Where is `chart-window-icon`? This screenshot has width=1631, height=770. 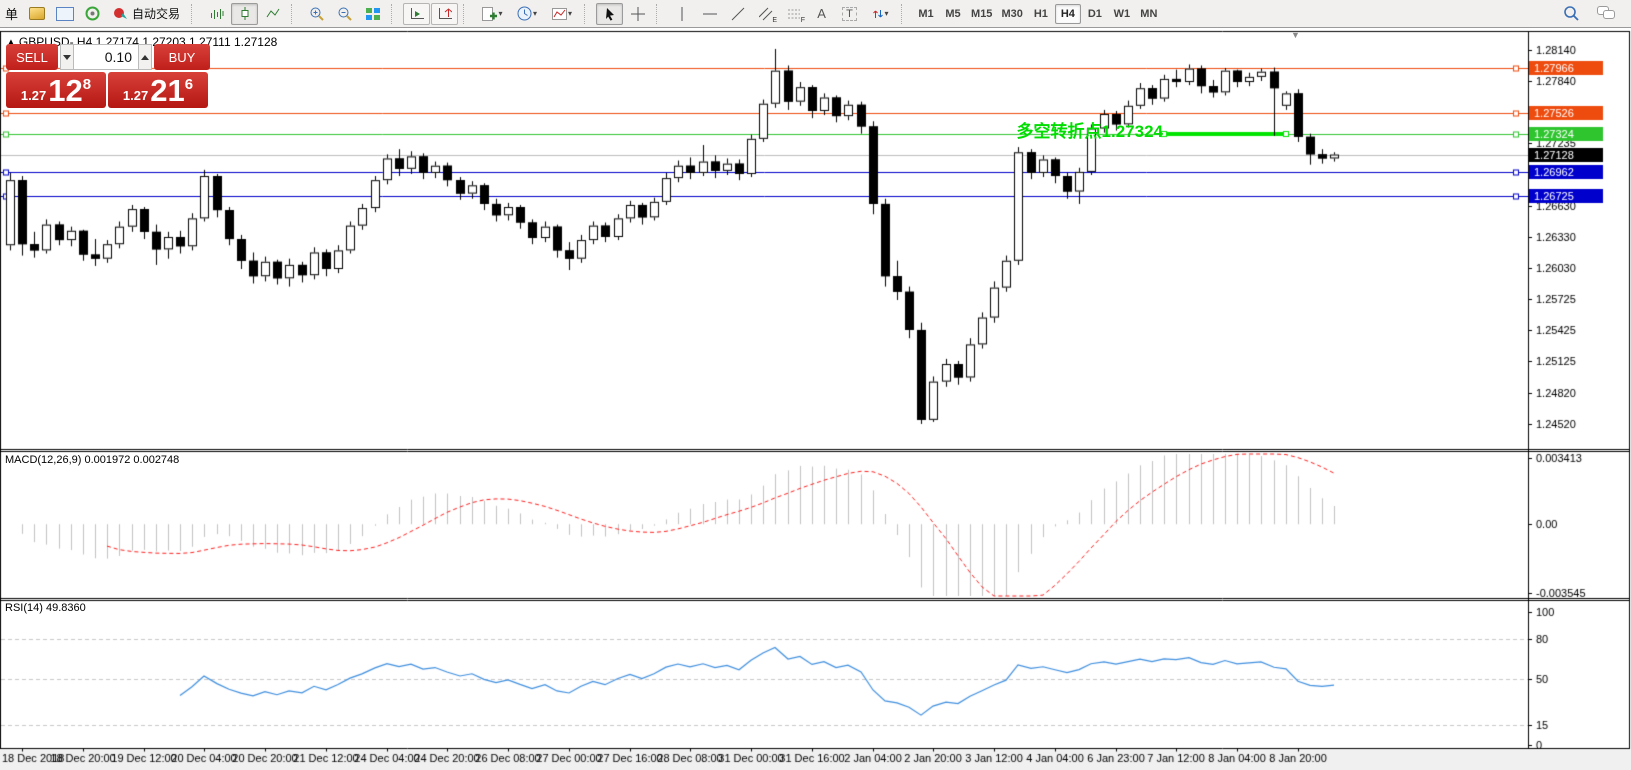
chart-window-icon is located at coordinates (64, 13).